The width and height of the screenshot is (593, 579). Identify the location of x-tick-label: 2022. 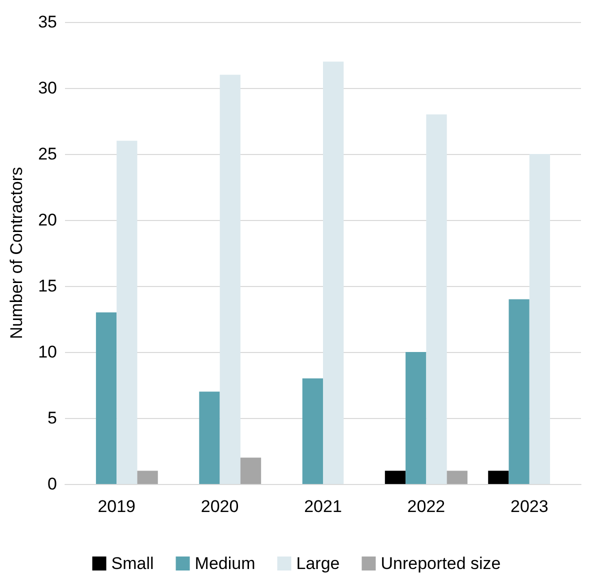
(426, 506).